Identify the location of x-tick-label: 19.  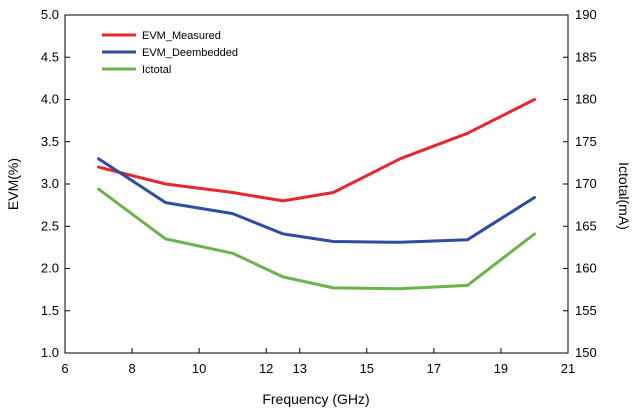
(501, 368).